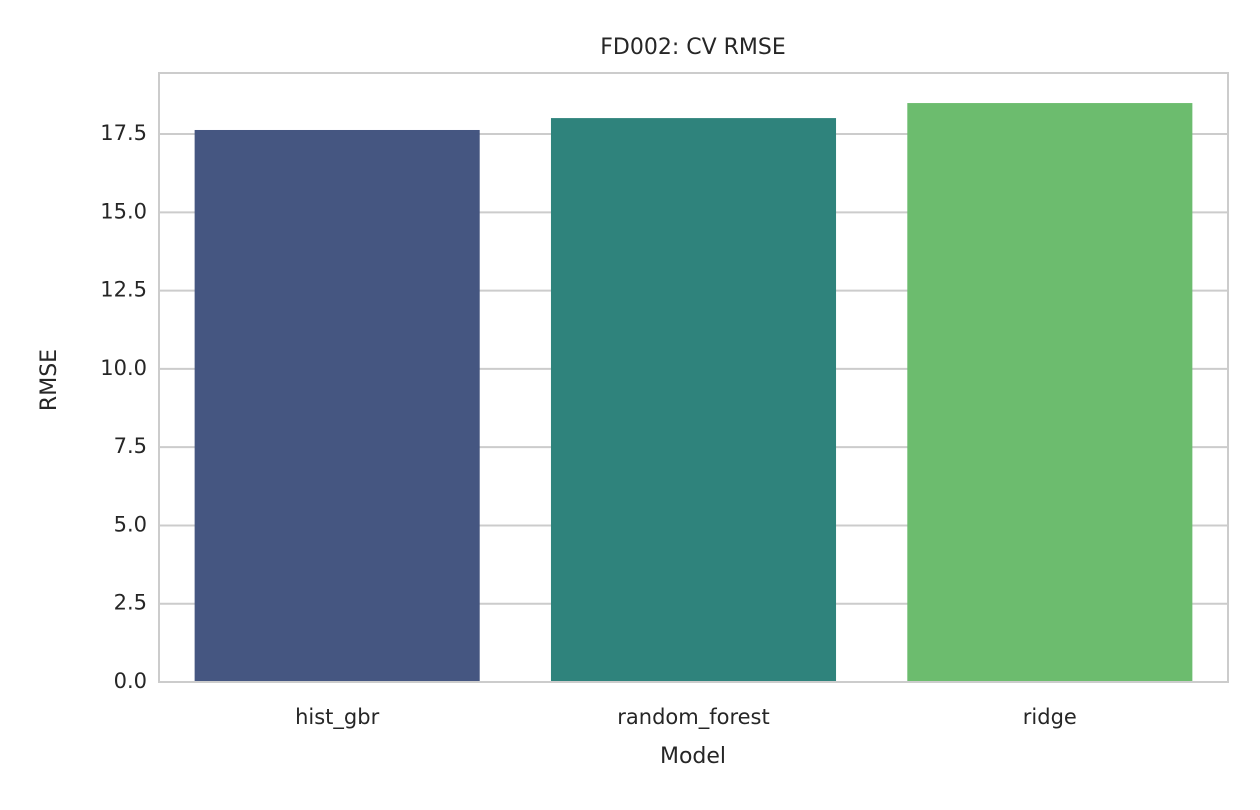  What do you see at coordinates (693, 47) in the screenshot?
I see `chart-title: FD002: CV RMSE` at bounding box center [693, 47].